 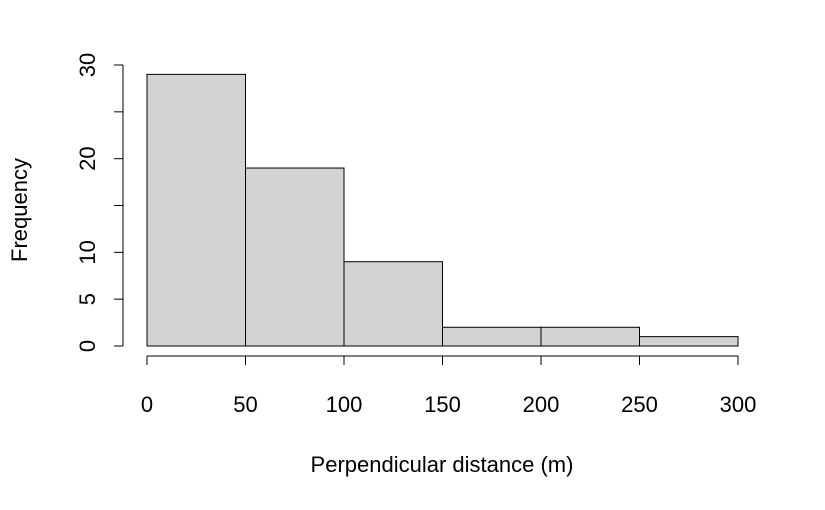 I want to click on x-tick-label: 250, so click(x=639, y=404).